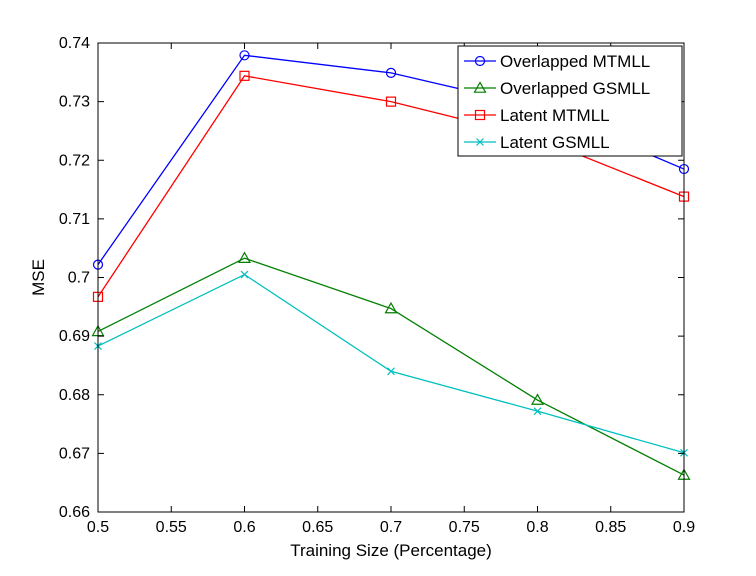 This screenshot has width=756, height=576. I want to click on y-tick-label: 0.68, so click(74, 395).